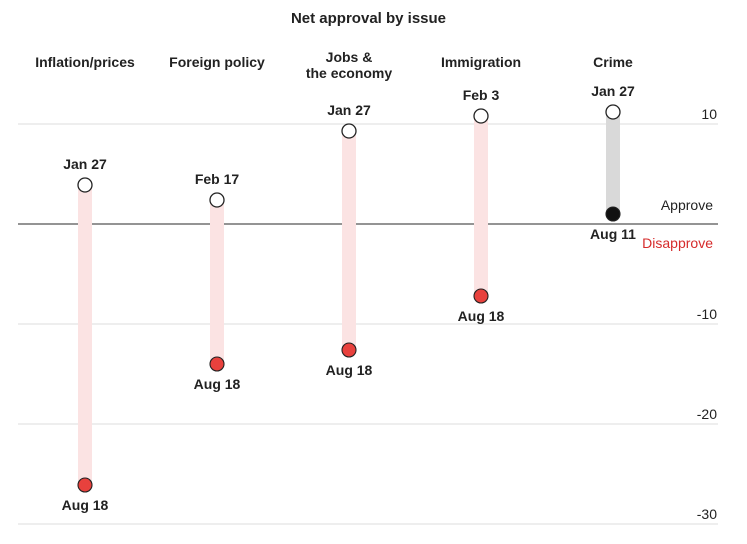 The image size is (747, 544). I want to click on category-label: Jobs &, so click(349, 57).